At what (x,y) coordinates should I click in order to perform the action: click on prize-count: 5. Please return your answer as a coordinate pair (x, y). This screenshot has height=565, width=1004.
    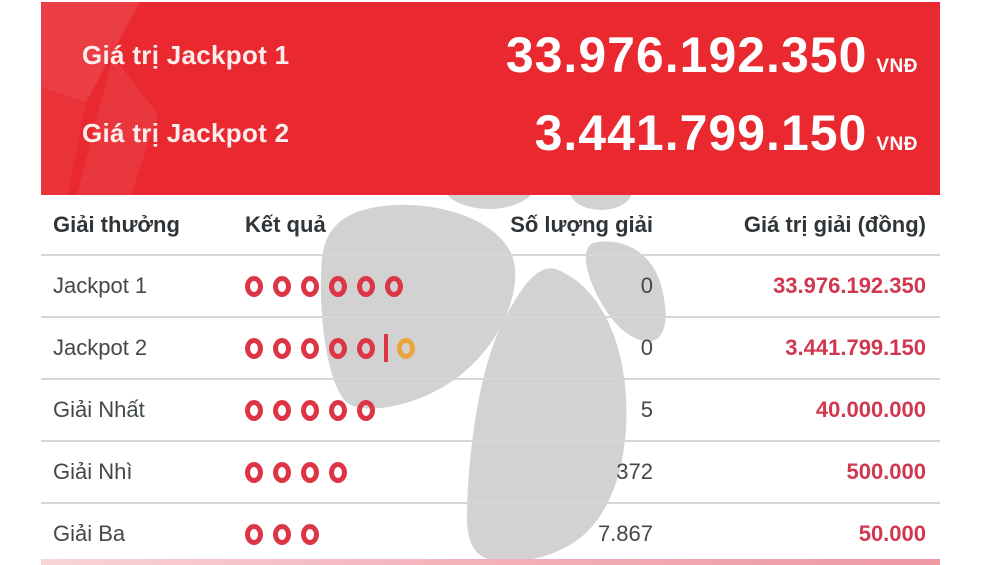
    Looking at the image, I should click on (646, 409).